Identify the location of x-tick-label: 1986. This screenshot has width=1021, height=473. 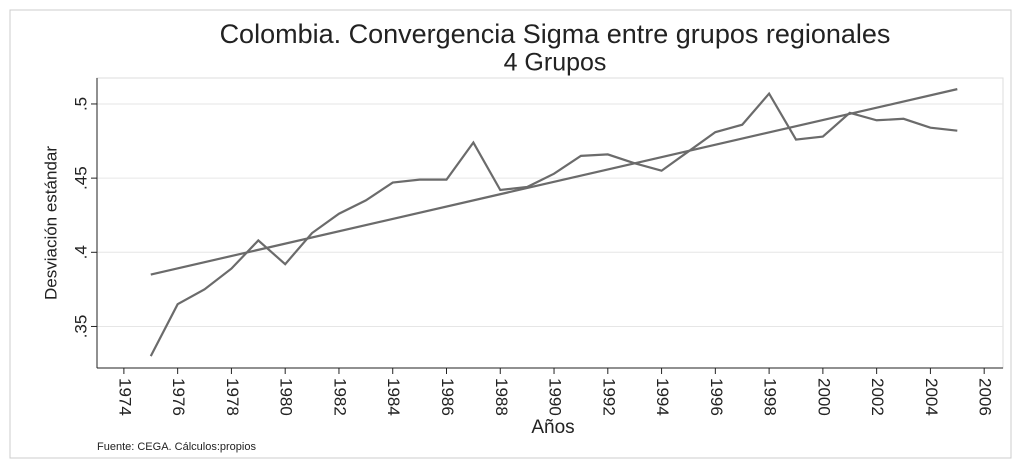
(447, 397).